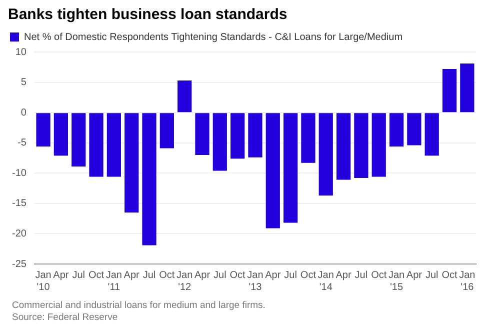 Image resolution: width=488 pixels, height=335 pixels. What do you see at coordinates (396, 281) in the screenshot?
I see `x-tick-label: Jan '15` at bounding box center [396, 281].